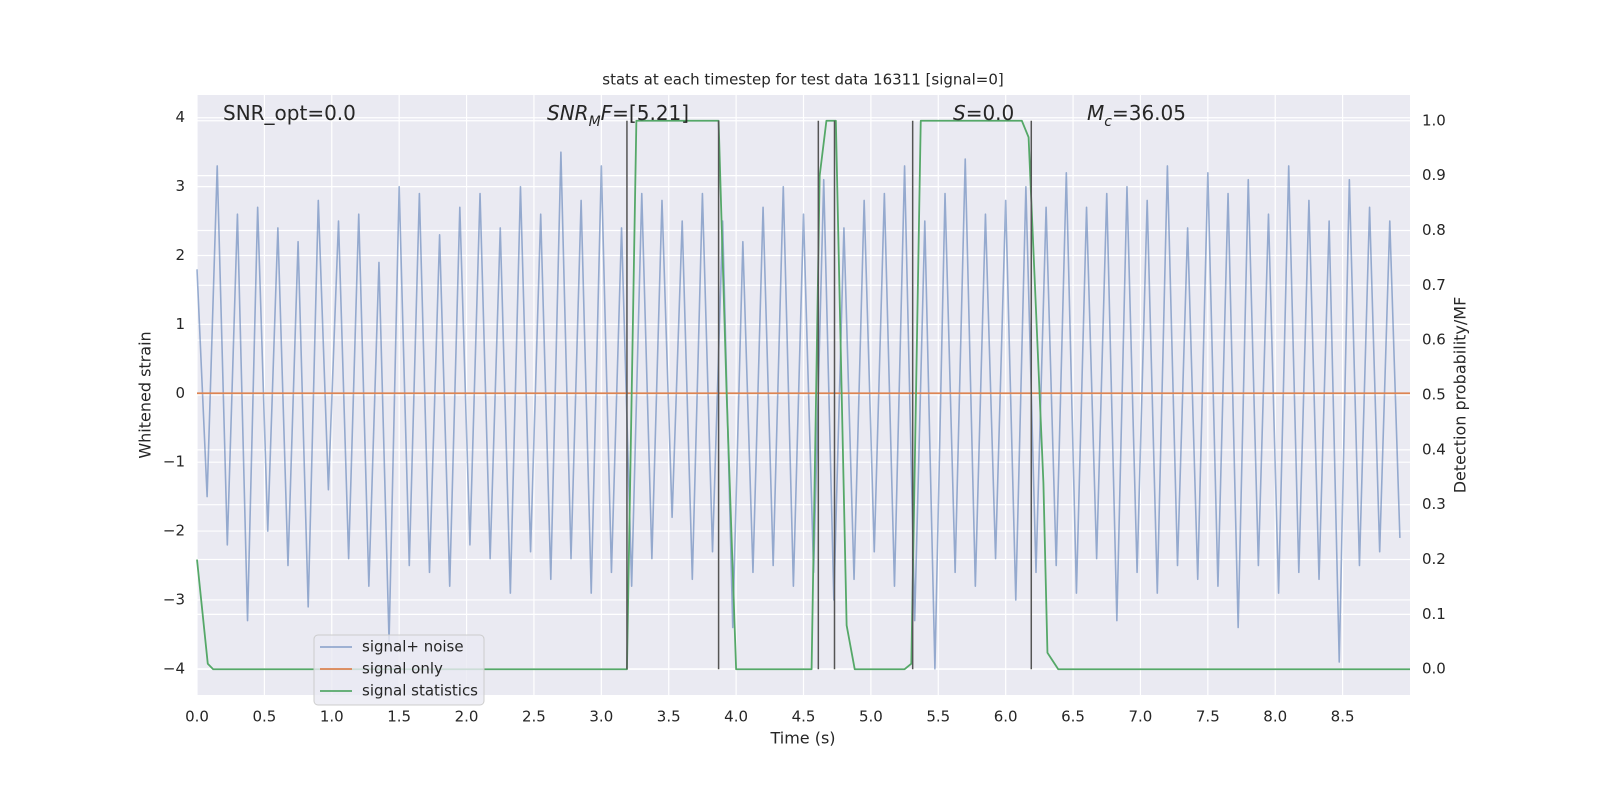 This screenshot has width=1600, height=800. Describe the element at coordinates (1434, 285) in the screenshot. I see `y2-tick-label: 0.7` at that location.